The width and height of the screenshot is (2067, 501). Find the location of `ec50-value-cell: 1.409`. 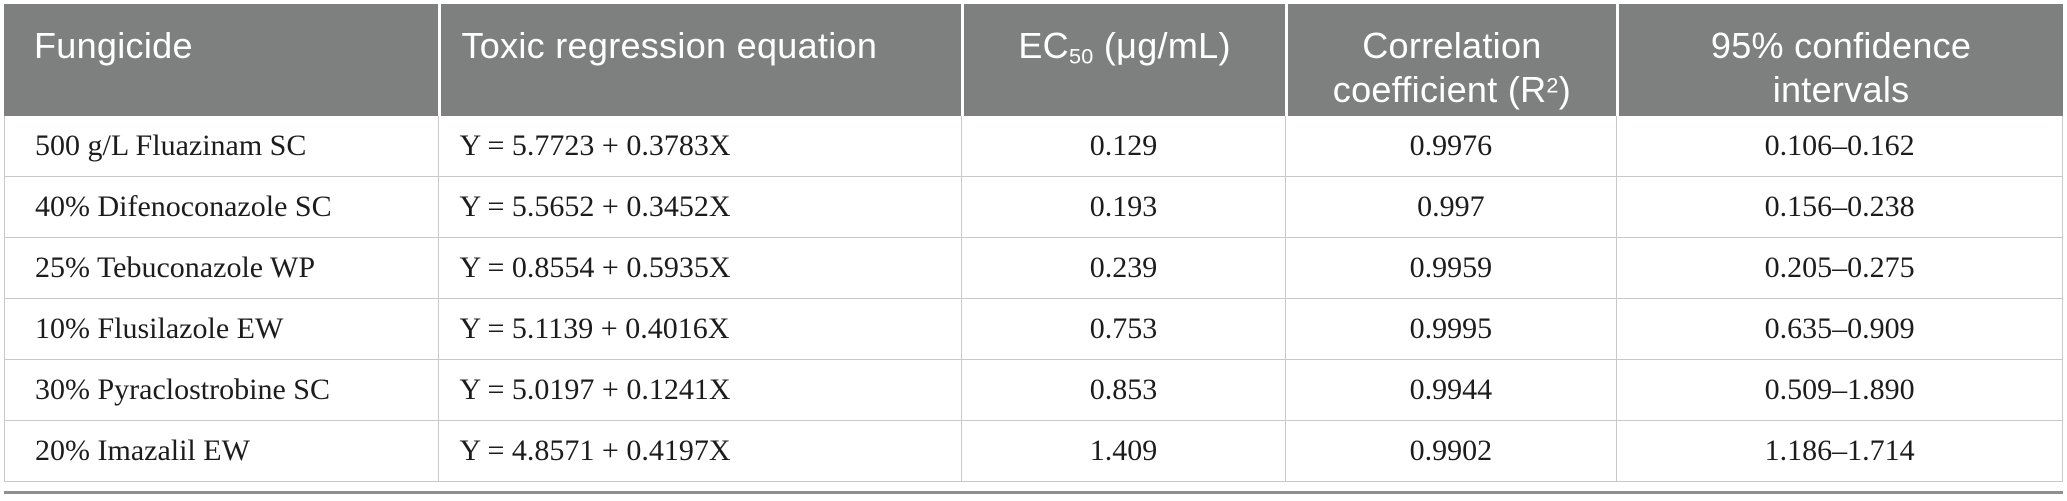

ec50-value-cell: 1.409 is located at coordinates (1123, 451).